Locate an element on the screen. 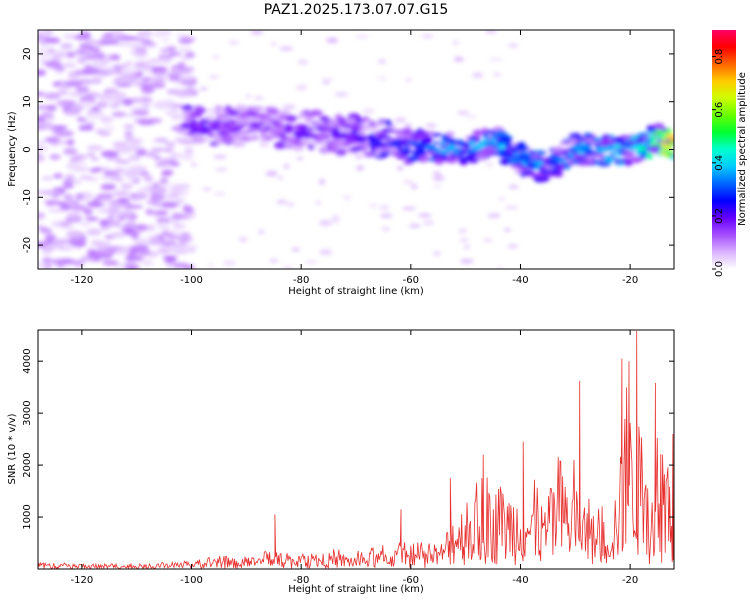 This screenshot has height=600, width=750. colorbar-tick-label: 0.0 is located at coordinates (719, 269).